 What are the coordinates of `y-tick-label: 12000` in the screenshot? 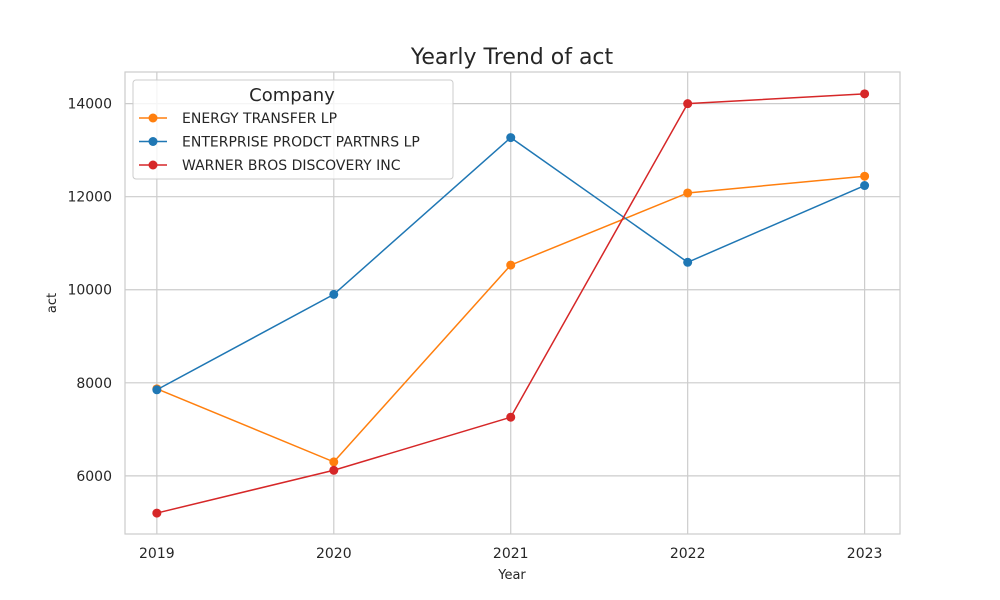 It's located at (89, 198).